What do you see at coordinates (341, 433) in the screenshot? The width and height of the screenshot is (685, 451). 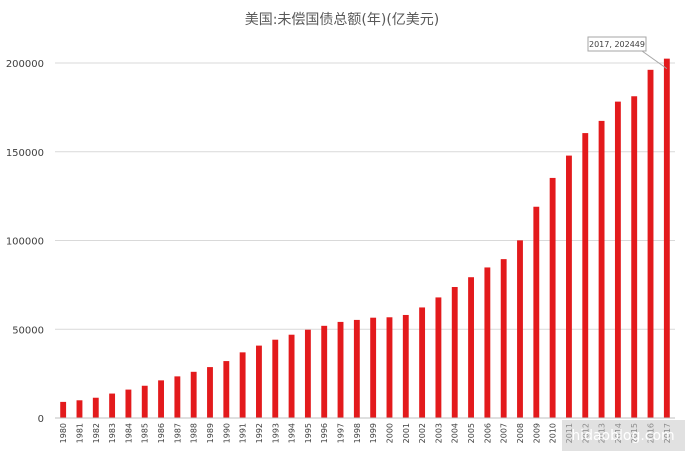 I see `x-tick-label: 1997` at bounding box center [341, 433].